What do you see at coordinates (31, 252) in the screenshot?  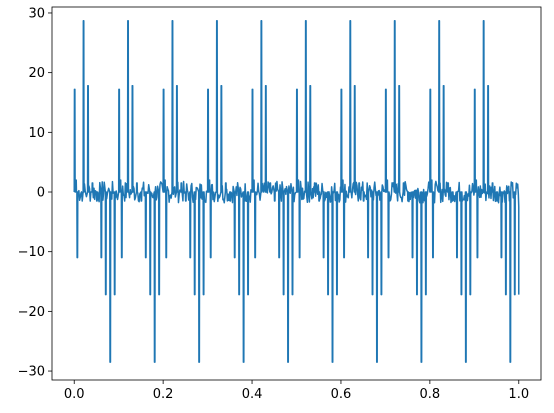 I see `y-tick-label: −10` at bounding box center [31, 252].